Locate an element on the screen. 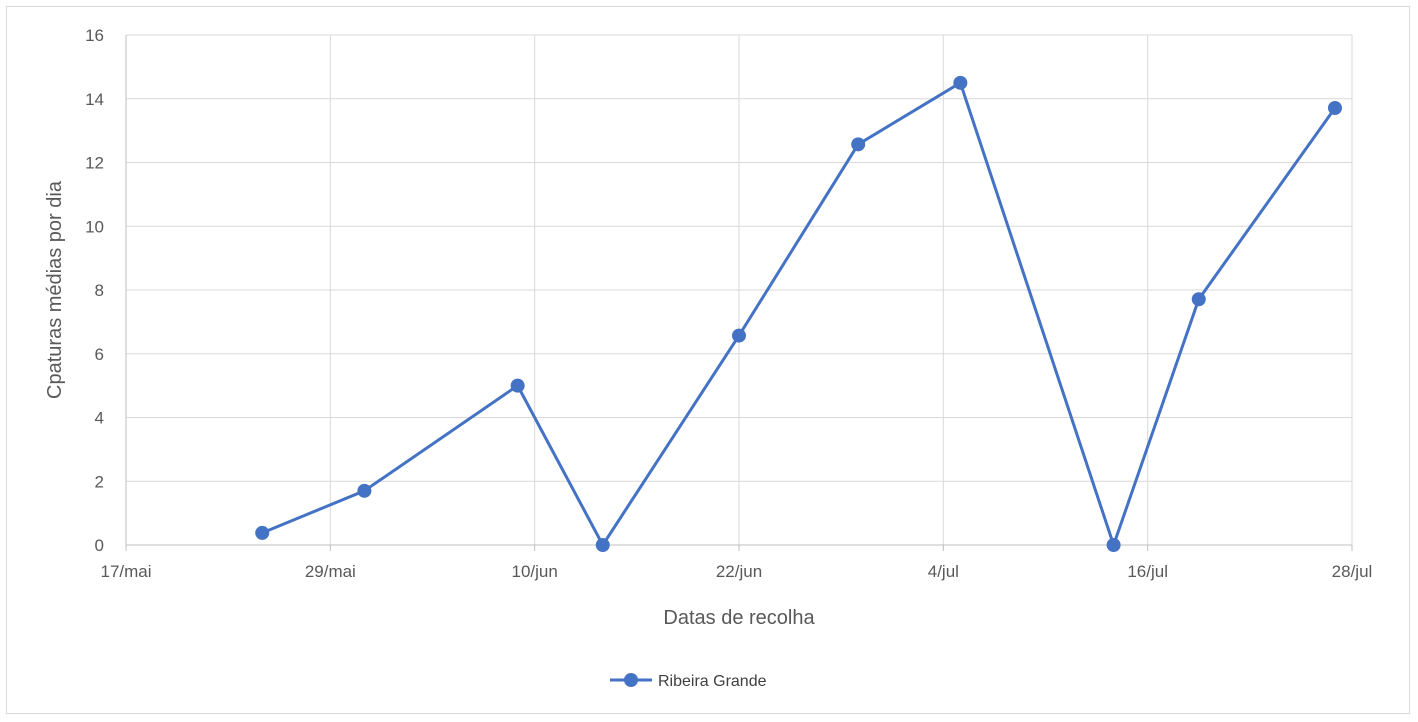  legend-label: Ribeira Grande is located at coordinates (712, 681).